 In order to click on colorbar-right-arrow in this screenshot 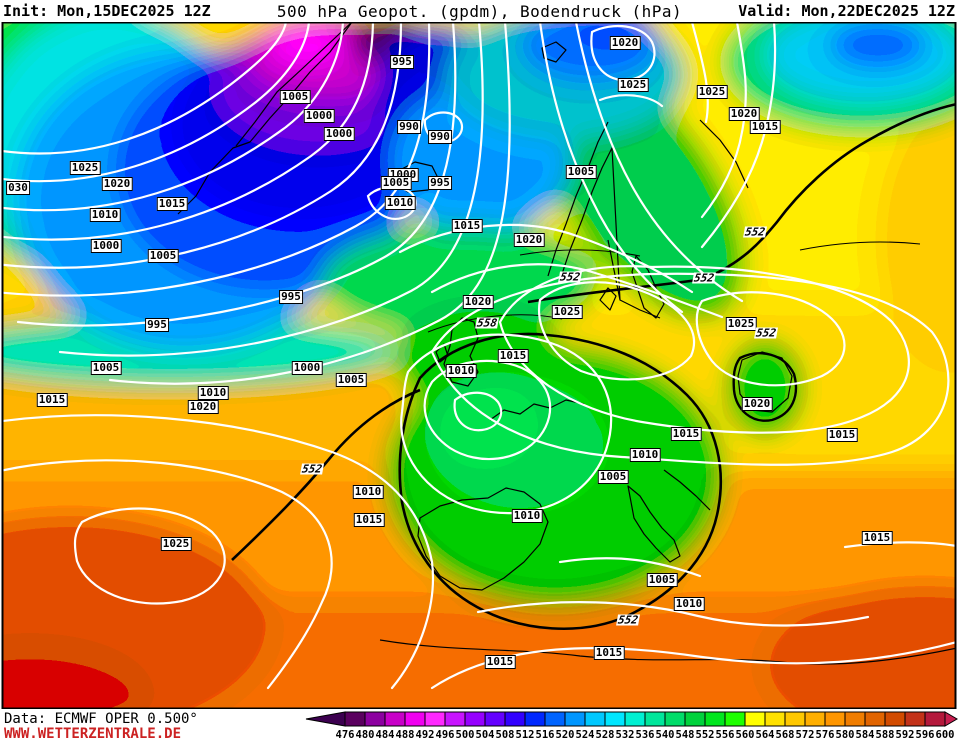, I will do `click(951, 719)`.